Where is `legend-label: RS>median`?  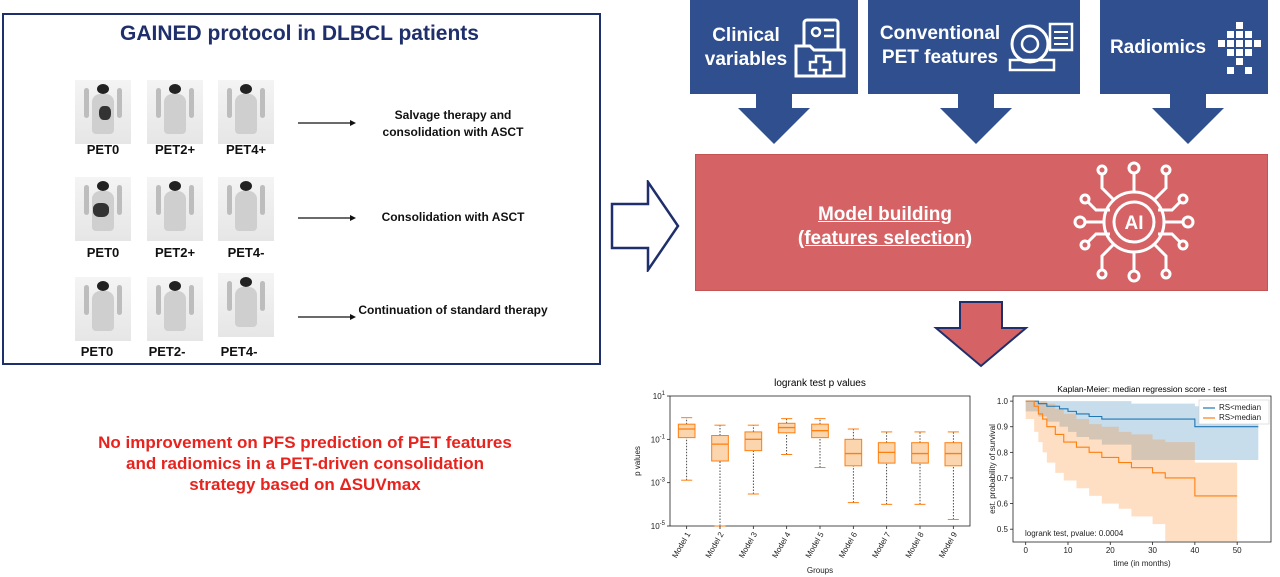
legend-label: RS>median is located at coordinates (1240, 417).